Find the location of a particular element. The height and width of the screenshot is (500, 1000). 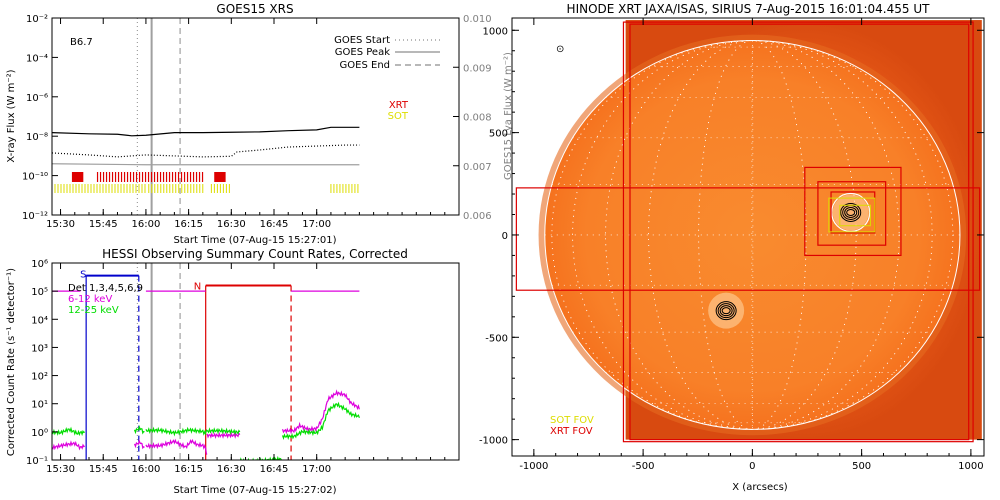

xrt-x-tick-label: -1000 is located at coordinates (533, 466).